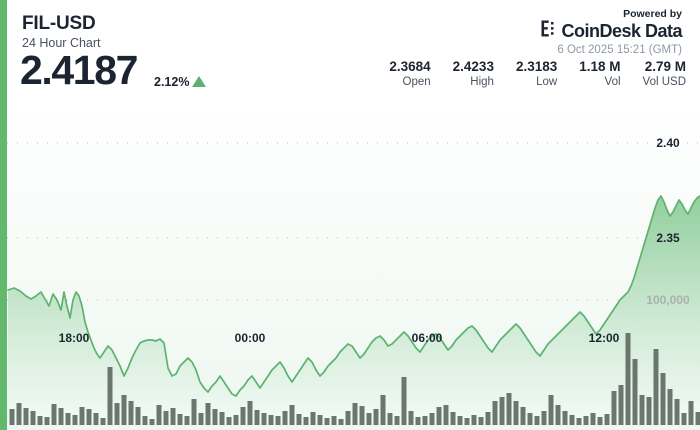 The width and height of the screenshot is (700, 430). What do you see at coordinates (410, 66) in the screenshot?
I see `stat-value: 2.3684` at bounding box center [410, 66].